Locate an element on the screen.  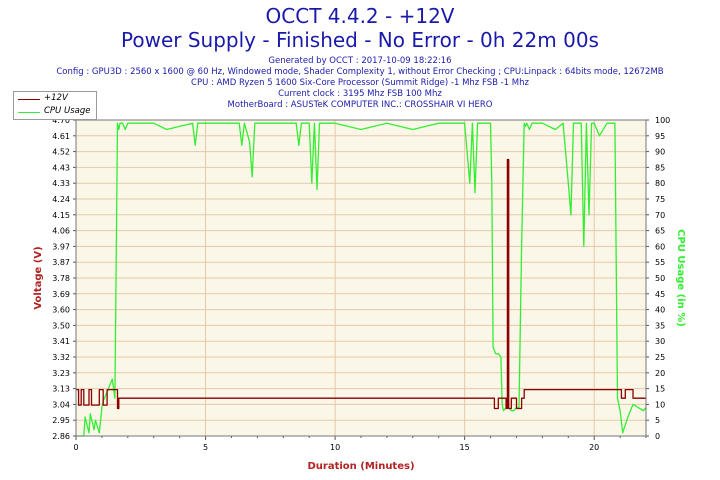
y-right-tick-label: 5 is located at coordinates (657, 420).